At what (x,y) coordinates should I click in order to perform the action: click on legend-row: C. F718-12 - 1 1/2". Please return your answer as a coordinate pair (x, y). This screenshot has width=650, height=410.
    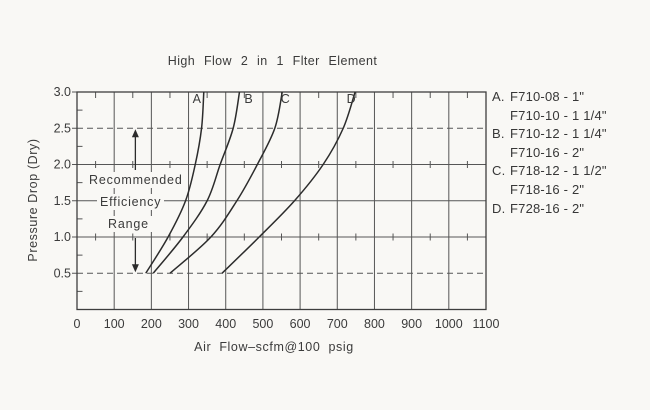
    Looking at the image, I should click on (549, 171).